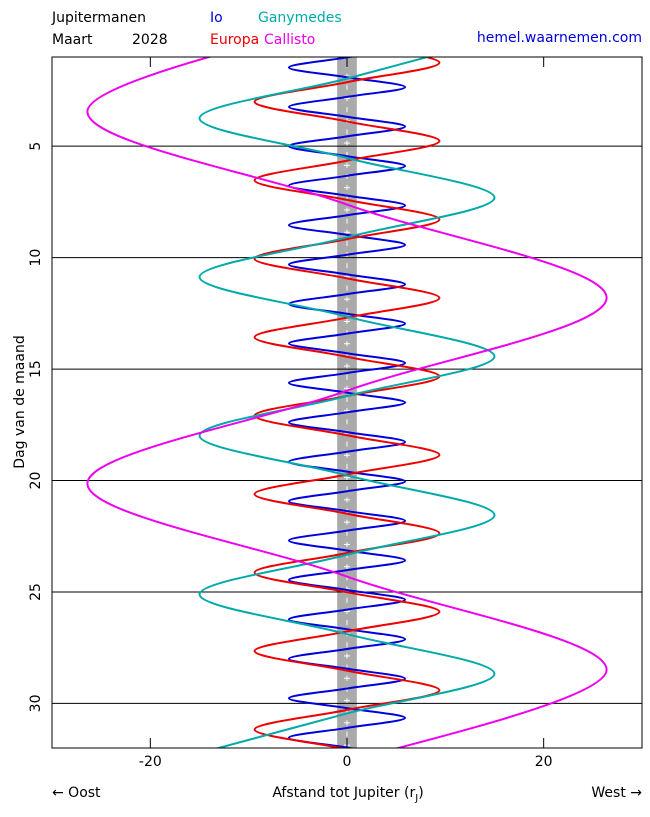  Describe the element at coordinates (544, 762) in the screenshot. I see `x-tick-label: 20` at that location.